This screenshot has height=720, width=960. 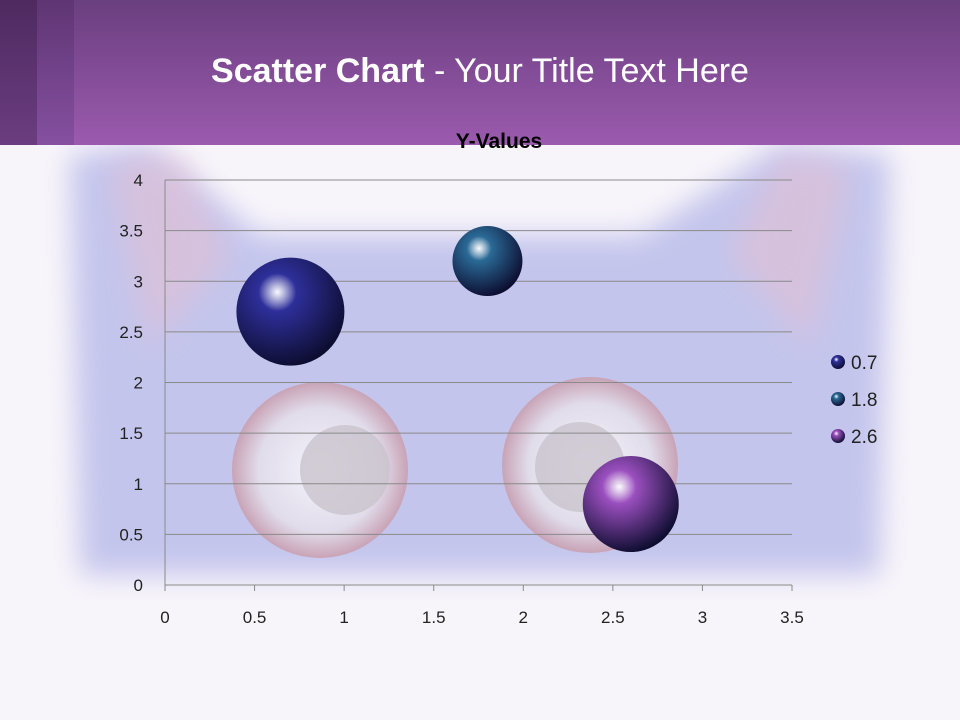 I want to click on y-tick-label: 1.5, so click(x=131, y=433).